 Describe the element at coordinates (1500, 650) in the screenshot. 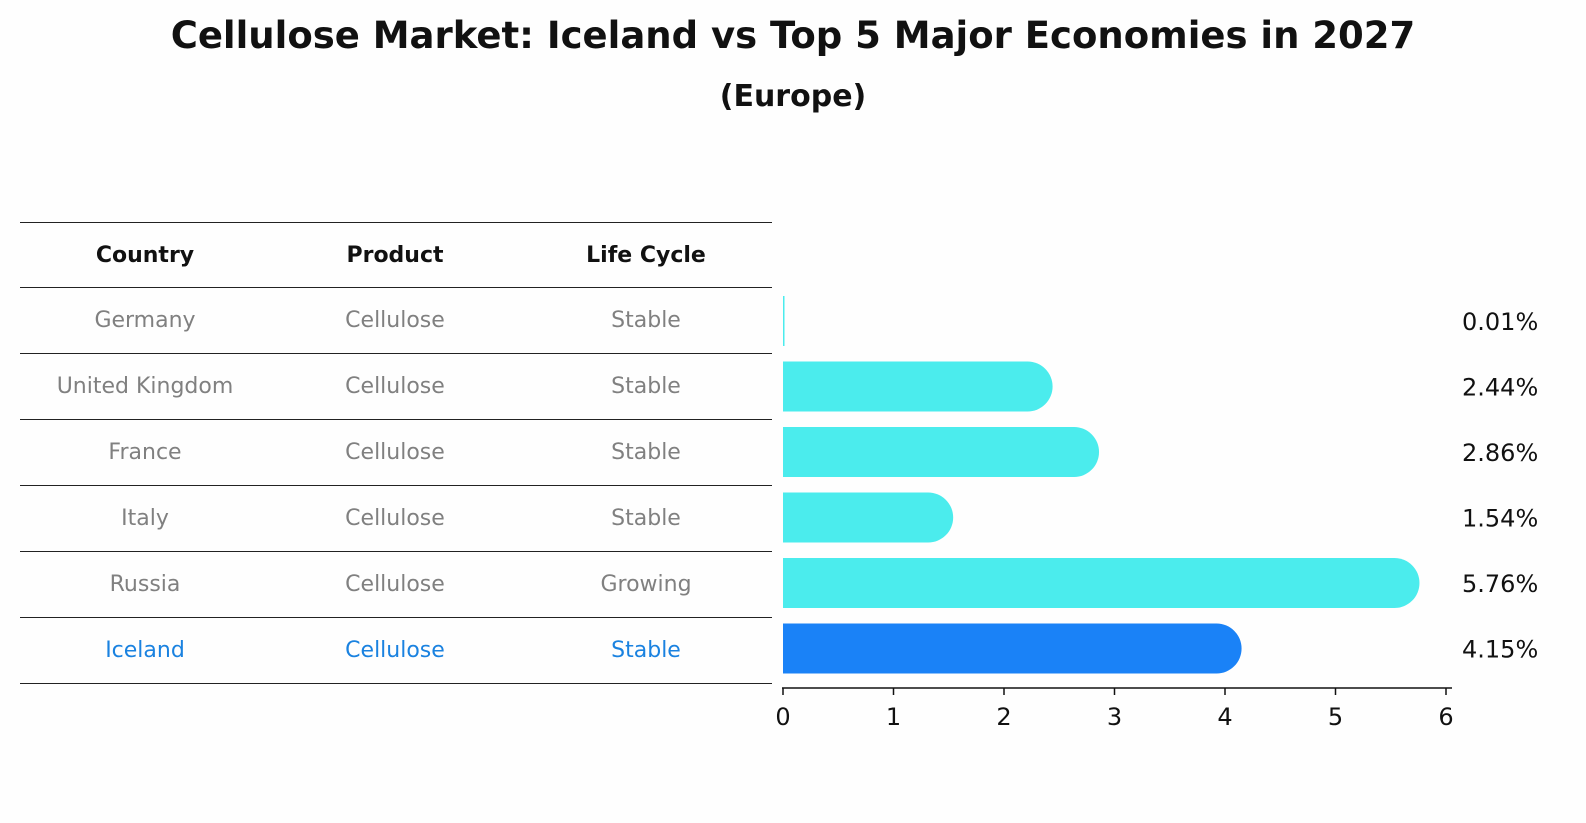

I see `bar-value-label: 4.15%` at that location.